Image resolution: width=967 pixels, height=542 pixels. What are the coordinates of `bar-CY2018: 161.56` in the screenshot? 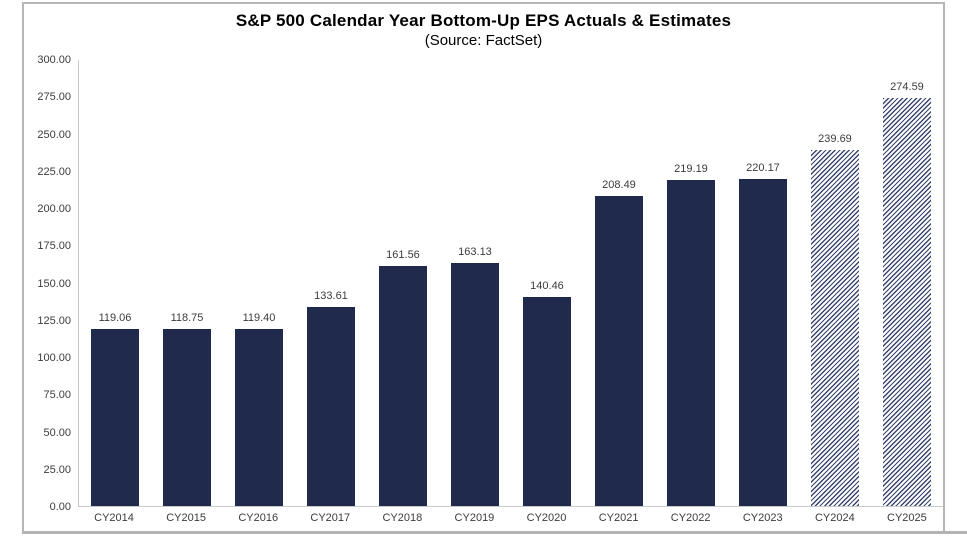 It's located at (403, 377).